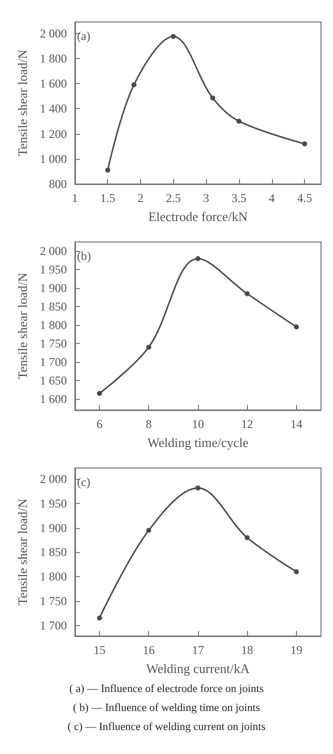 The height and width of the screenshot is (754, 333). Describe the element at coordinates (198, 216) in the screenshot. I see `x-axis-title: Electrode force/kN` at that location.